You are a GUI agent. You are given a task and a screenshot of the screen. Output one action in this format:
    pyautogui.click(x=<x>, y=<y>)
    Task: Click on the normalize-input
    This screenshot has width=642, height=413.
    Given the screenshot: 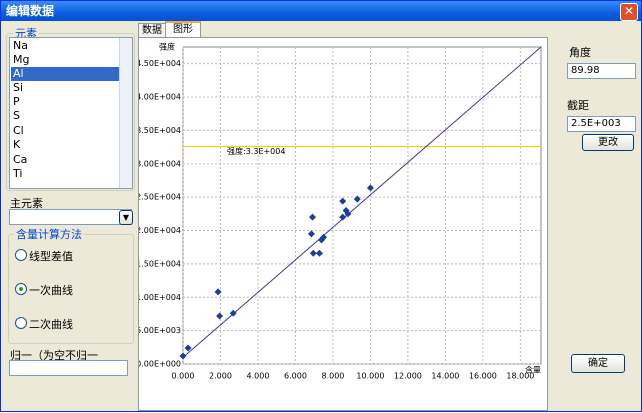 What is the action you would take?
    pyautogui.click(x=68, y=368)
    